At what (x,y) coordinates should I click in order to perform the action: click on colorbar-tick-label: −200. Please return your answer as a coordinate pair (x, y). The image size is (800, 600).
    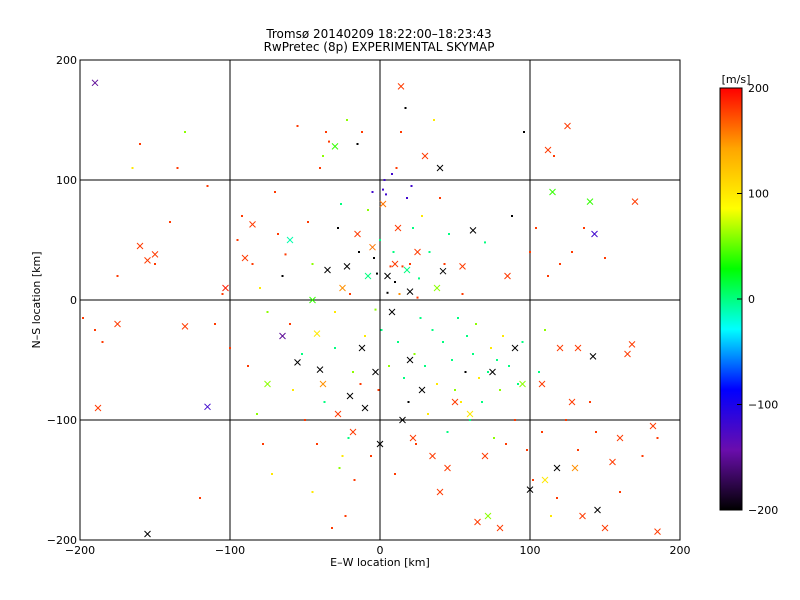
    Looking at the image, I should click on (763, 510).